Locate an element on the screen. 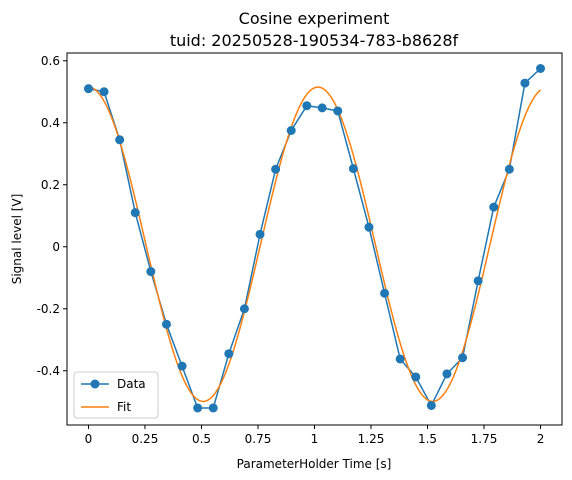 The image size is (572, 480). y-axis-label: Signal level [V] is located at coordinates (17, 239).